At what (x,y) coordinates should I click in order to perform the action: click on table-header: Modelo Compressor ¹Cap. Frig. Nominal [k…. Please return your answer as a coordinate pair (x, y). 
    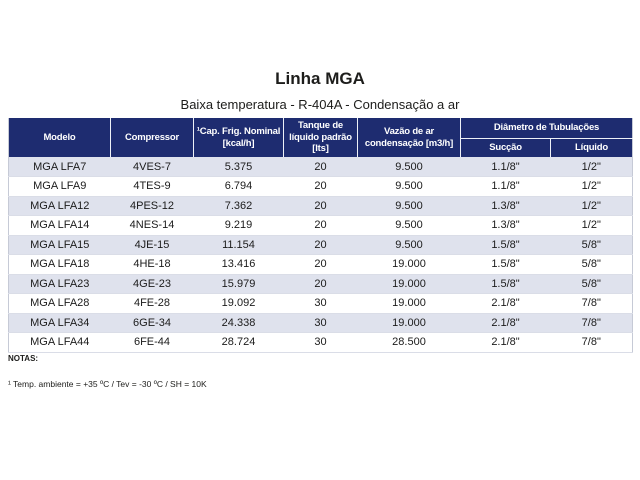
    Looking at the image, I should click on (320, 137).